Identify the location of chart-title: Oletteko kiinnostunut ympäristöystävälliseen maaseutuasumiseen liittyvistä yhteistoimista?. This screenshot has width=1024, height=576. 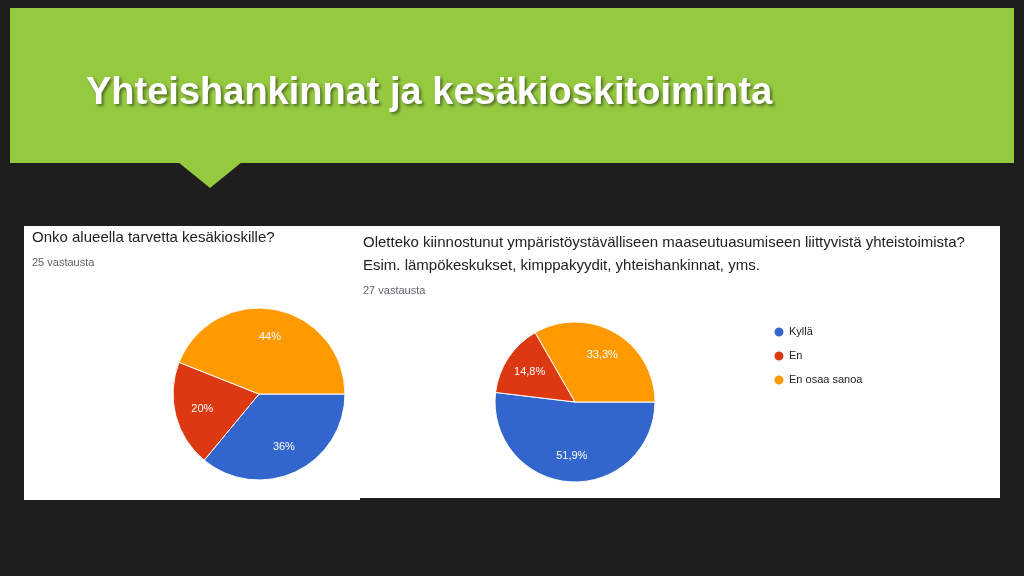
(664, 241).